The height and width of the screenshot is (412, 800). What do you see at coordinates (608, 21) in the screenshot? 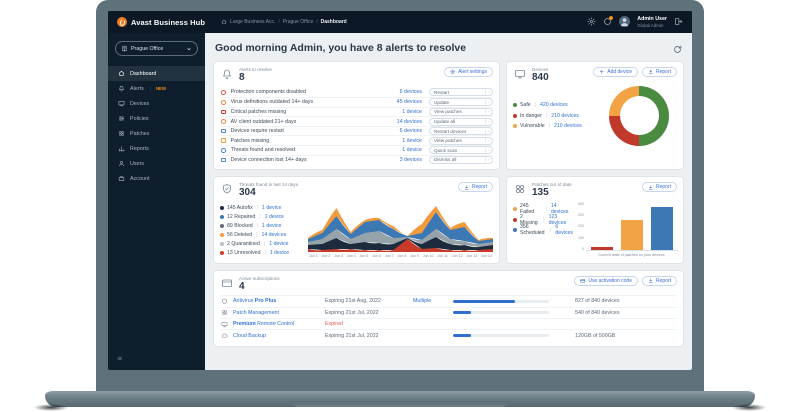
I see `notifications-icon` at bounding box center [608, 21].